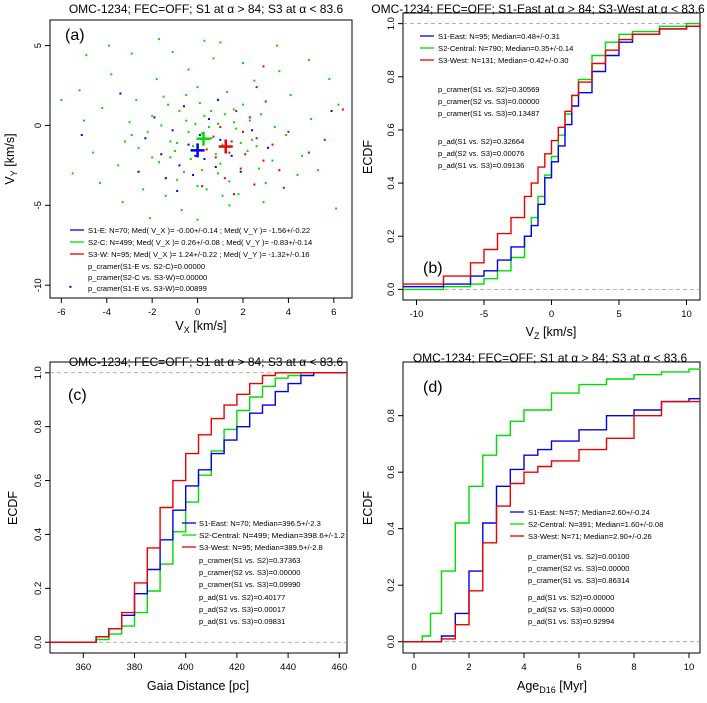 The width and height of the screenshot is (707, 703). Describe the element at coordinates (433, 268) in the screenshot. I see `panel-b-label: (b)` at that location.